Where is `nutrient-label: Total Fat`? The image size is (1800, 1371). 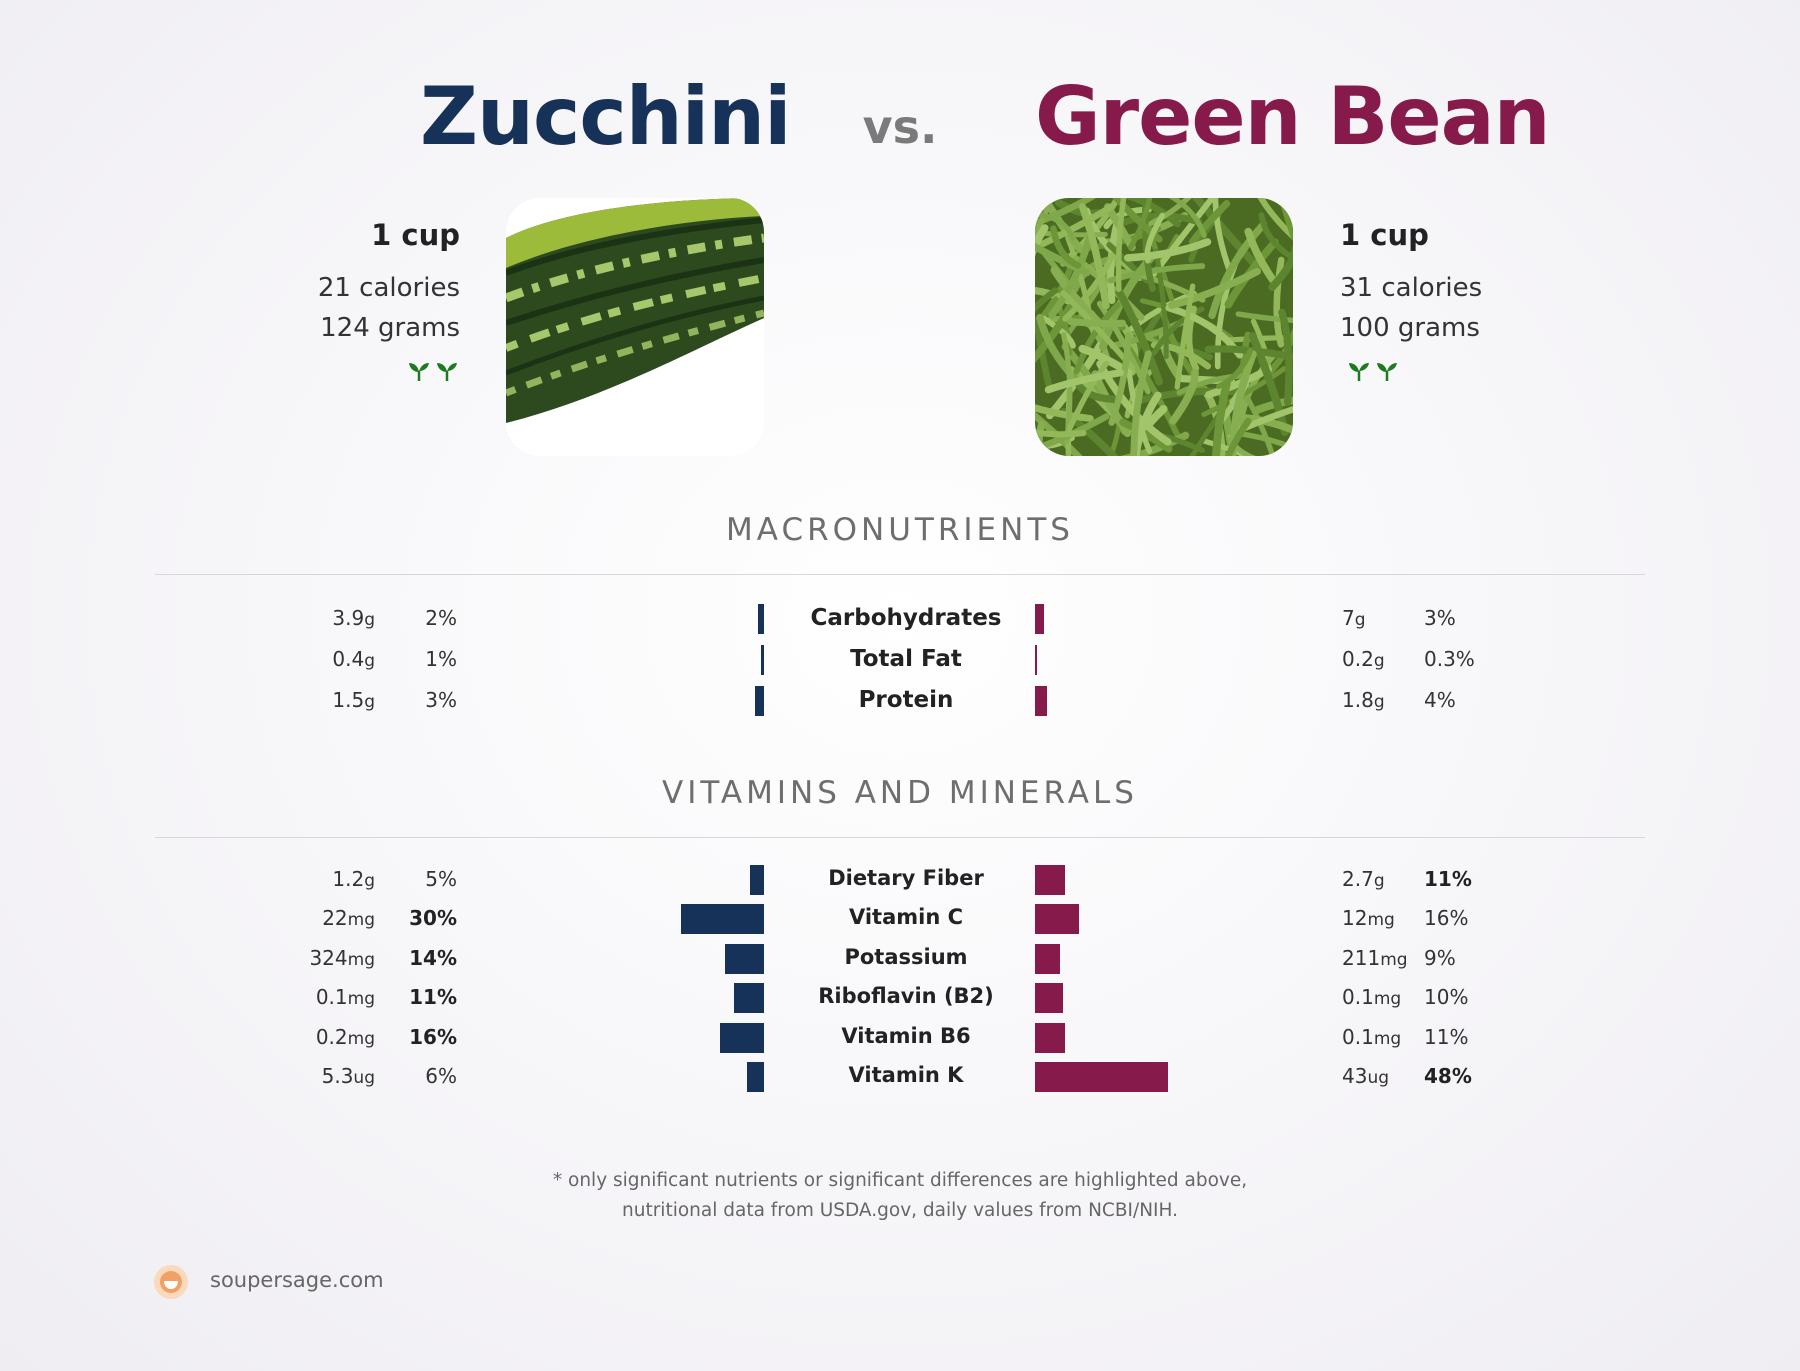 nutrient-label: Total Fat is located at coordinates (906, 659).